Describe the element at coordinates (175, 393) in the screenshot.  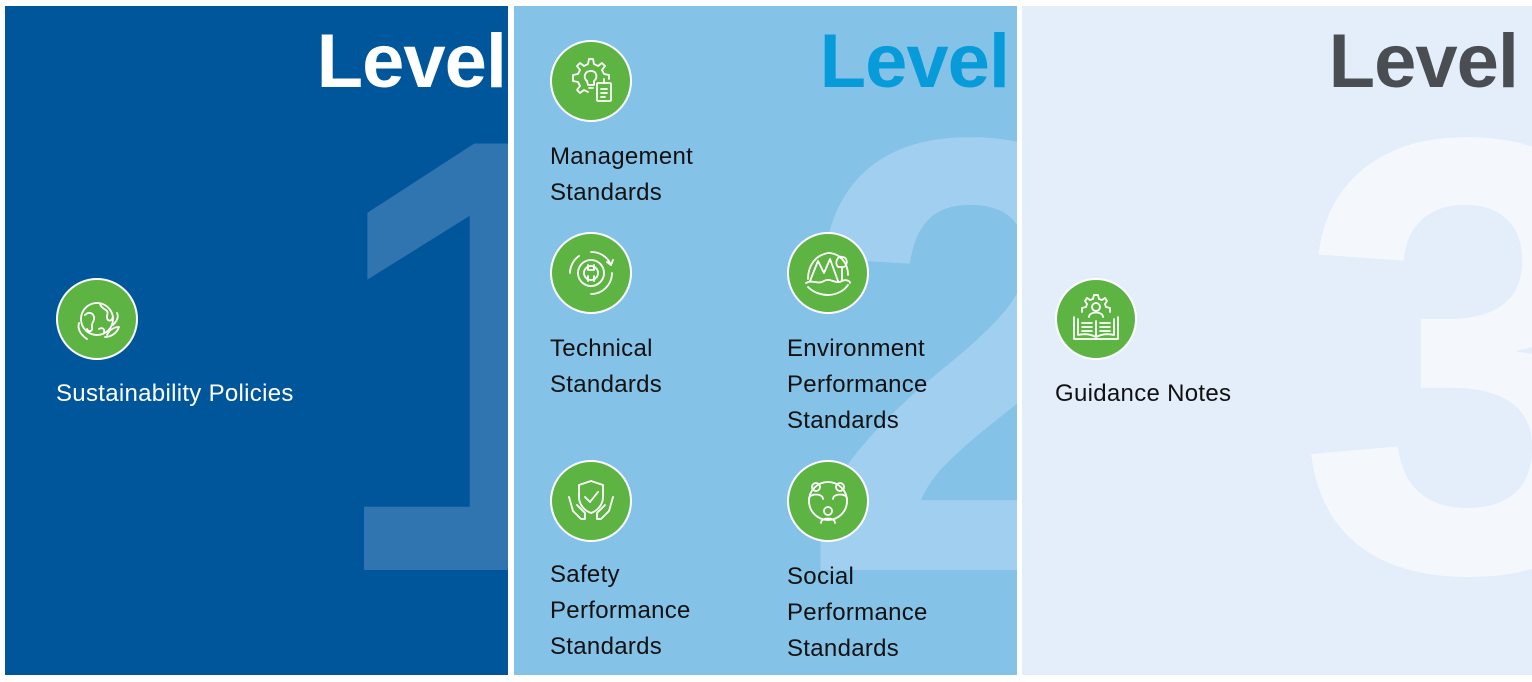
I see `sustainability-policies-label: Sustainability Policies` at that location.